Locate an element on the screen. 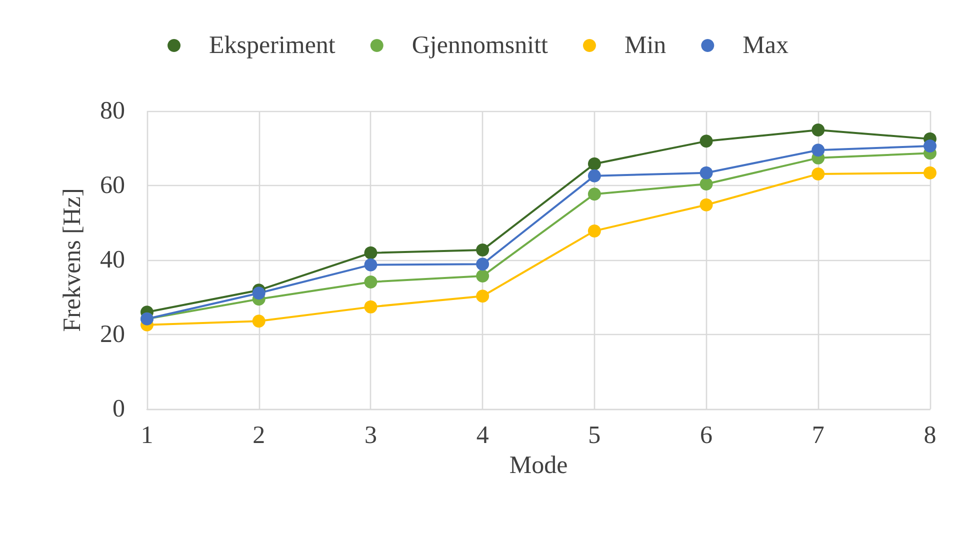 Image resolution: width=956 pixels, height=533 pixels. x-tick-label: 2 is located at coordinates (259, 435).